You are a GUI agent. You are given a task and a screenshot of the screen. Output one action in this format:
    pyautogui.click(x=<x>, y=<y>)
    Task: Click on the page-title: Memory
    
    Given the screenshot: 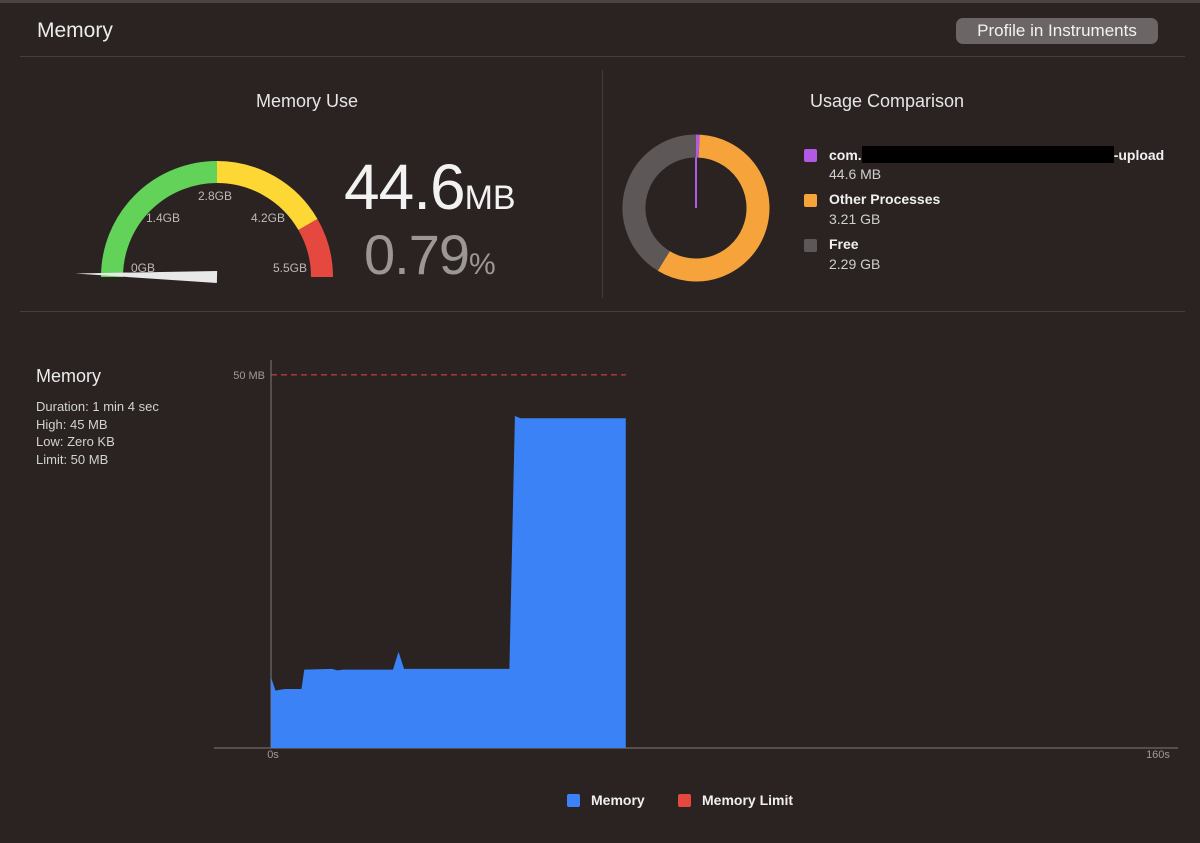 What is the action you would take?
    pyautogui.click(x=75, y=30)
    